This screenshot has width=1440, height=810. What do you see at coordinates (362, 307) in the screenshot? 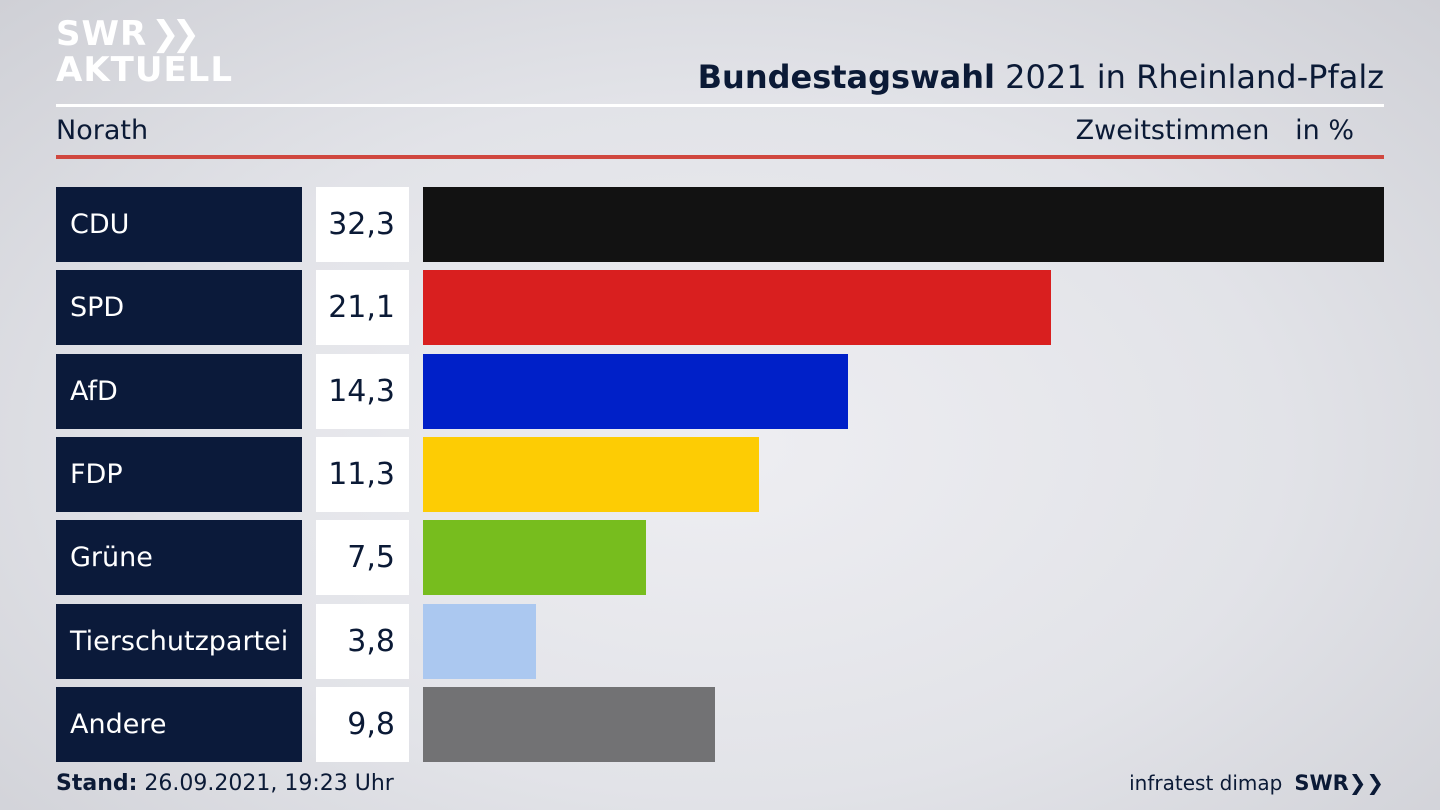
I see `value-label: 21,1` at bounding box center [362, 307].